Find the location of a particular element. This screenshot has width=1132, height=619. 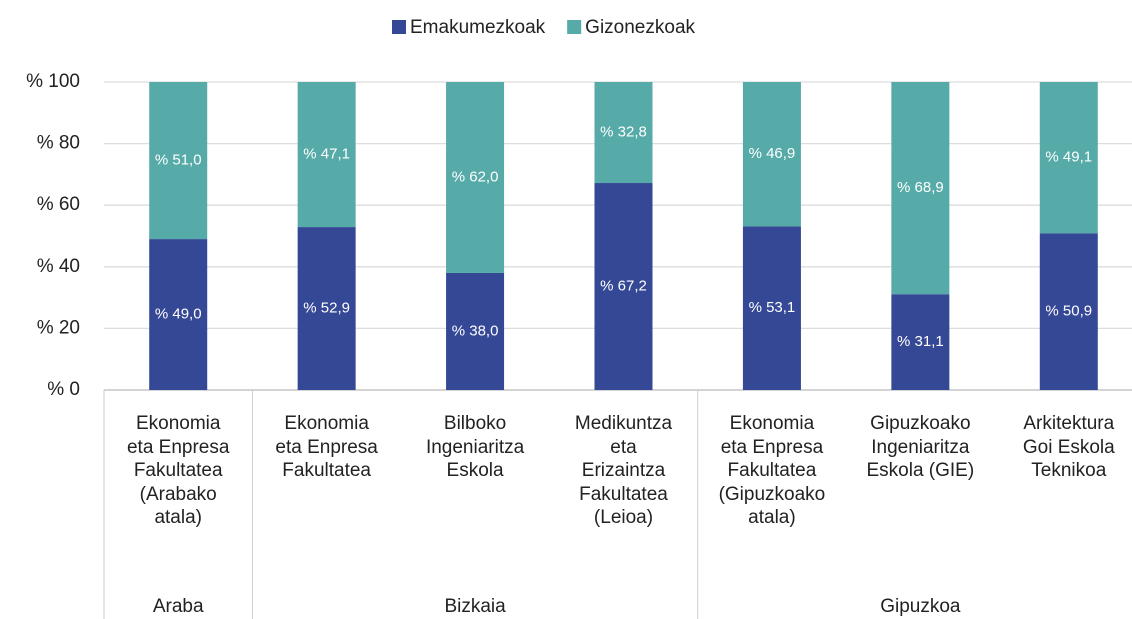

value-label: % 51,0 is located at coordinates (178, 160).